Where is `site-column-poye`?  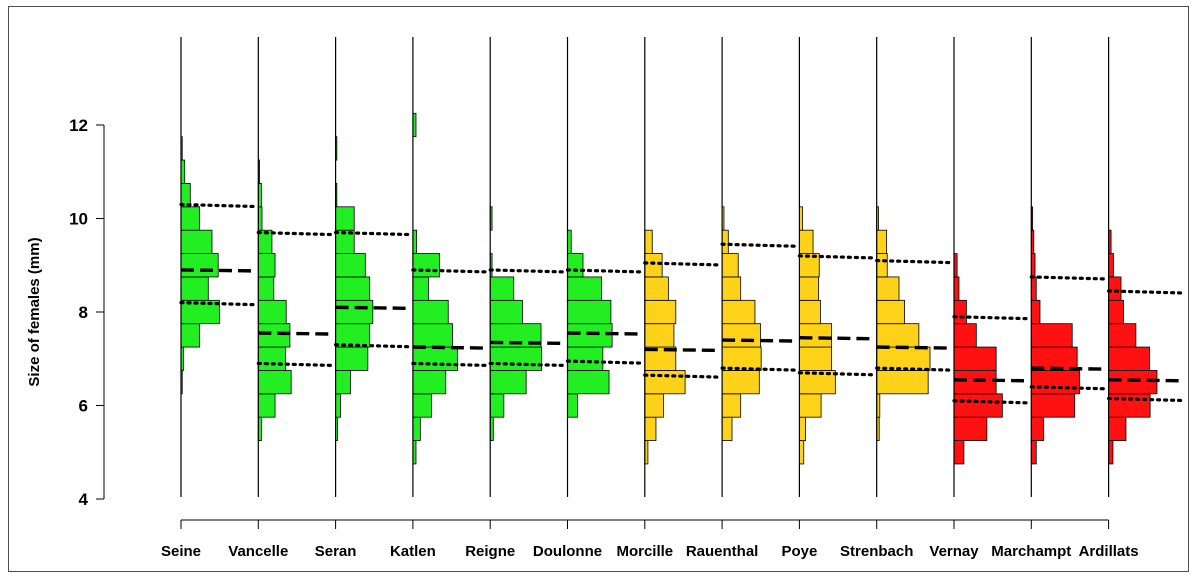
site-column-poye is located at coordinates (836, 267).